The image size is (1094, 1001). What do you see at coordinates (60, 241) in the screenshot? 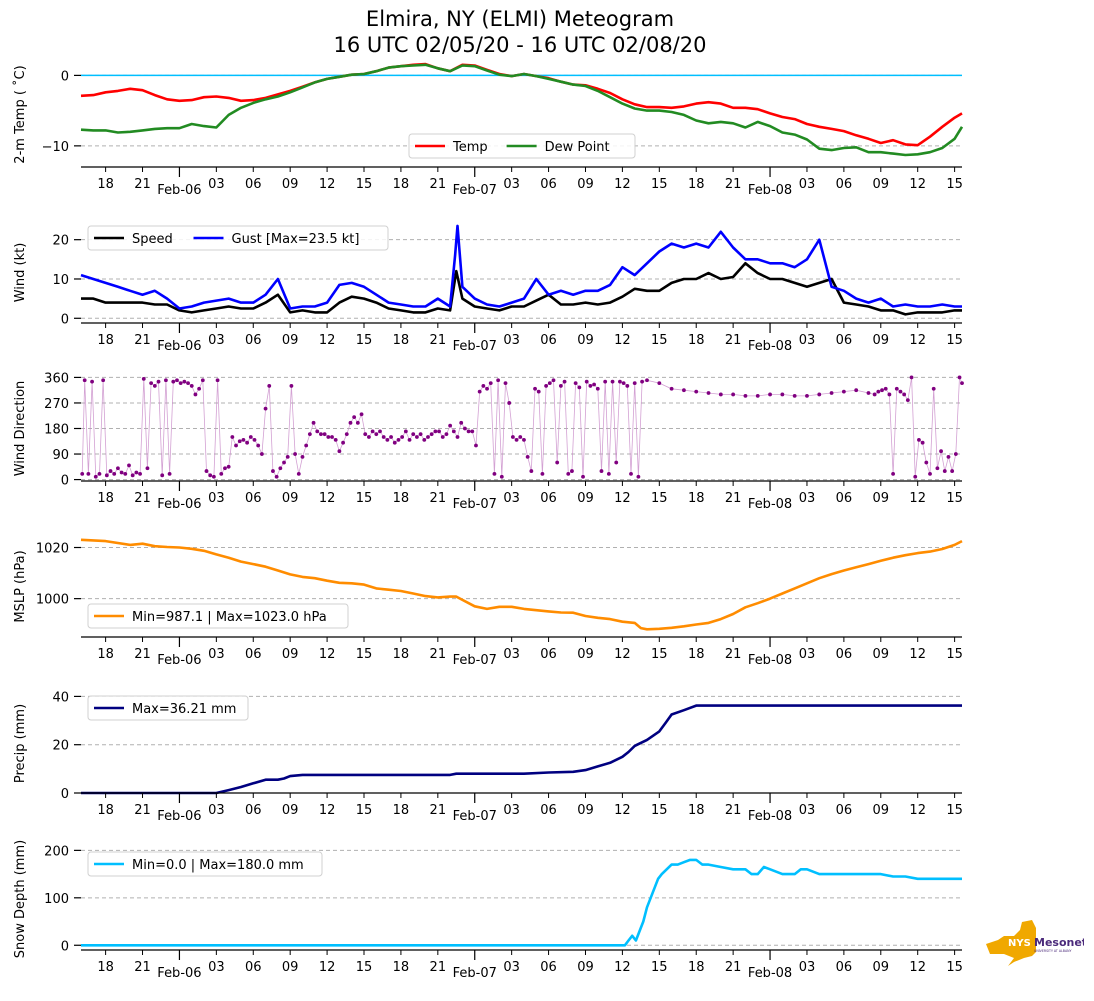
I see `y-tick-label: 20` at bounding box center [60, 241].